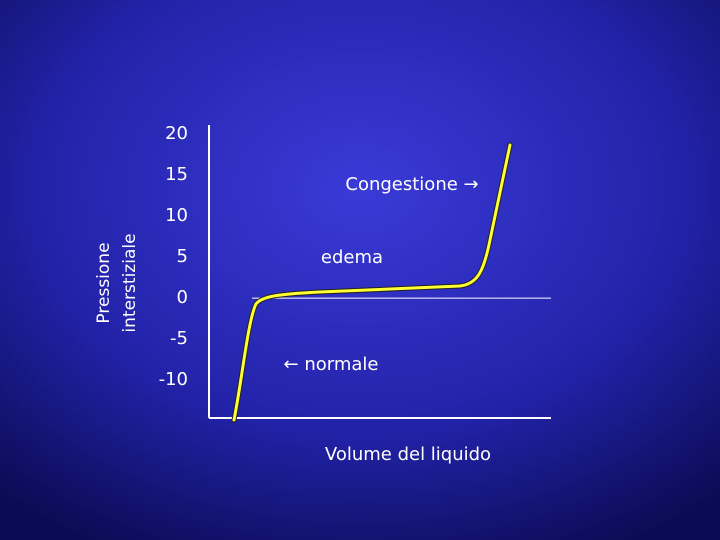 The height and width of the screenshot is (540, 720). What do you see at coordinates (130, 282) in the screenshot?
I see `y-axis-label: interstiziale` at bounding box center [130, 282].